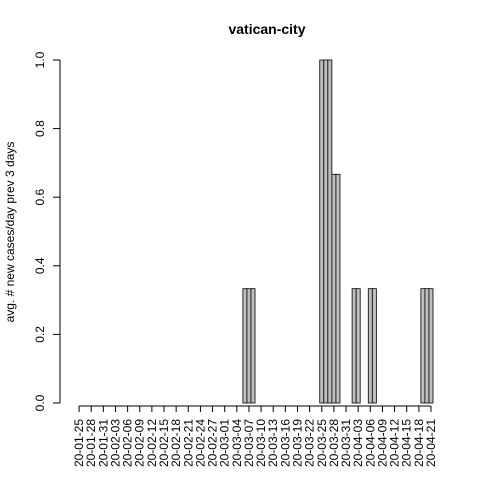 This screenshot has height=480, width=480. What do you see at coordinates (164, 443) in the screenshot?
I see `x-tick-label: 20-02-15` at bounding box center [164, 443].